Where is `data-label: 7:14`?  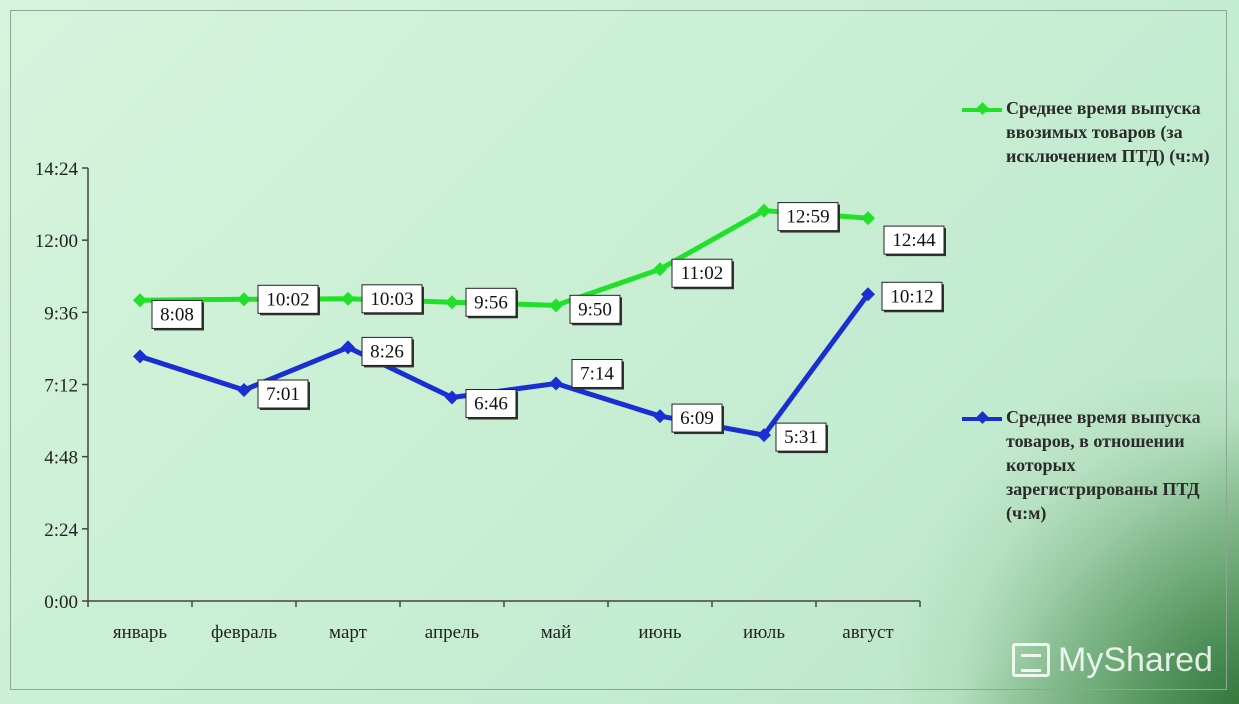 data-label: 7:14 is located at coordinates (597, 374).